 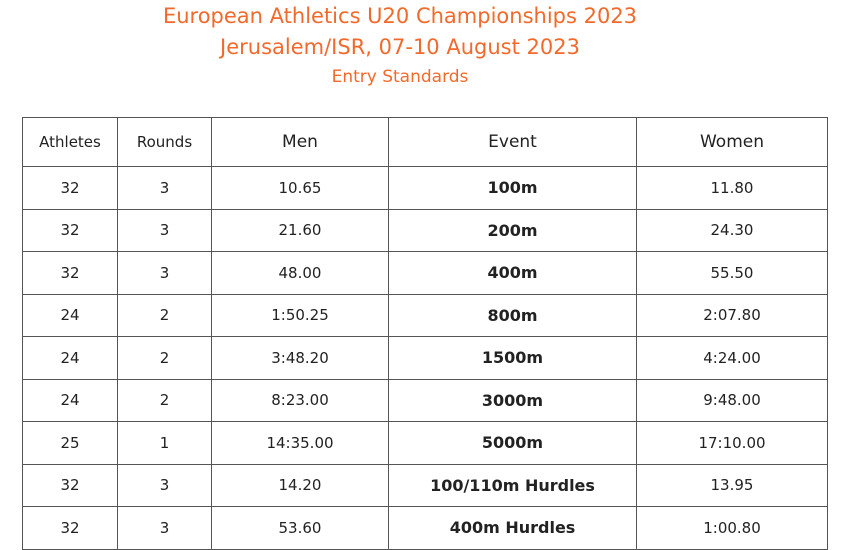 I want to click on table-cell: 200m, so click(x=512, y=230).